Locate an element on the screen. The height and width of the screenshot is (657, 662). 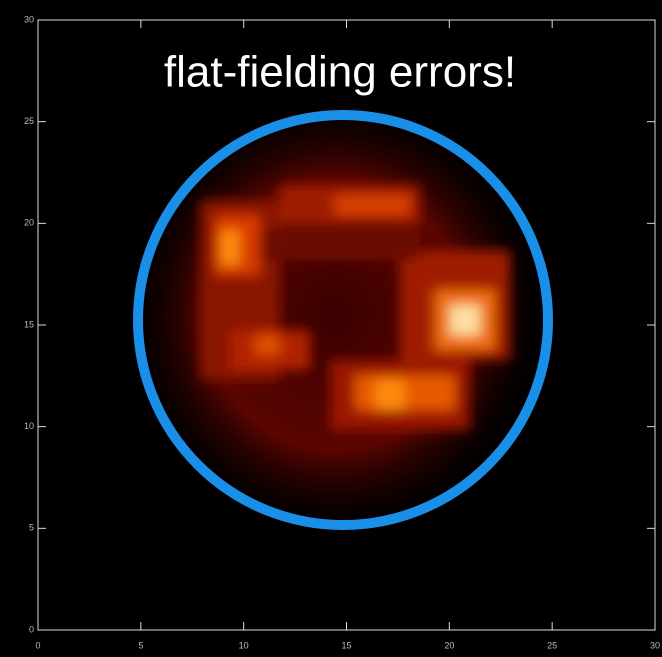
y-tick-label: 25 is located at coordinates (29, 121).